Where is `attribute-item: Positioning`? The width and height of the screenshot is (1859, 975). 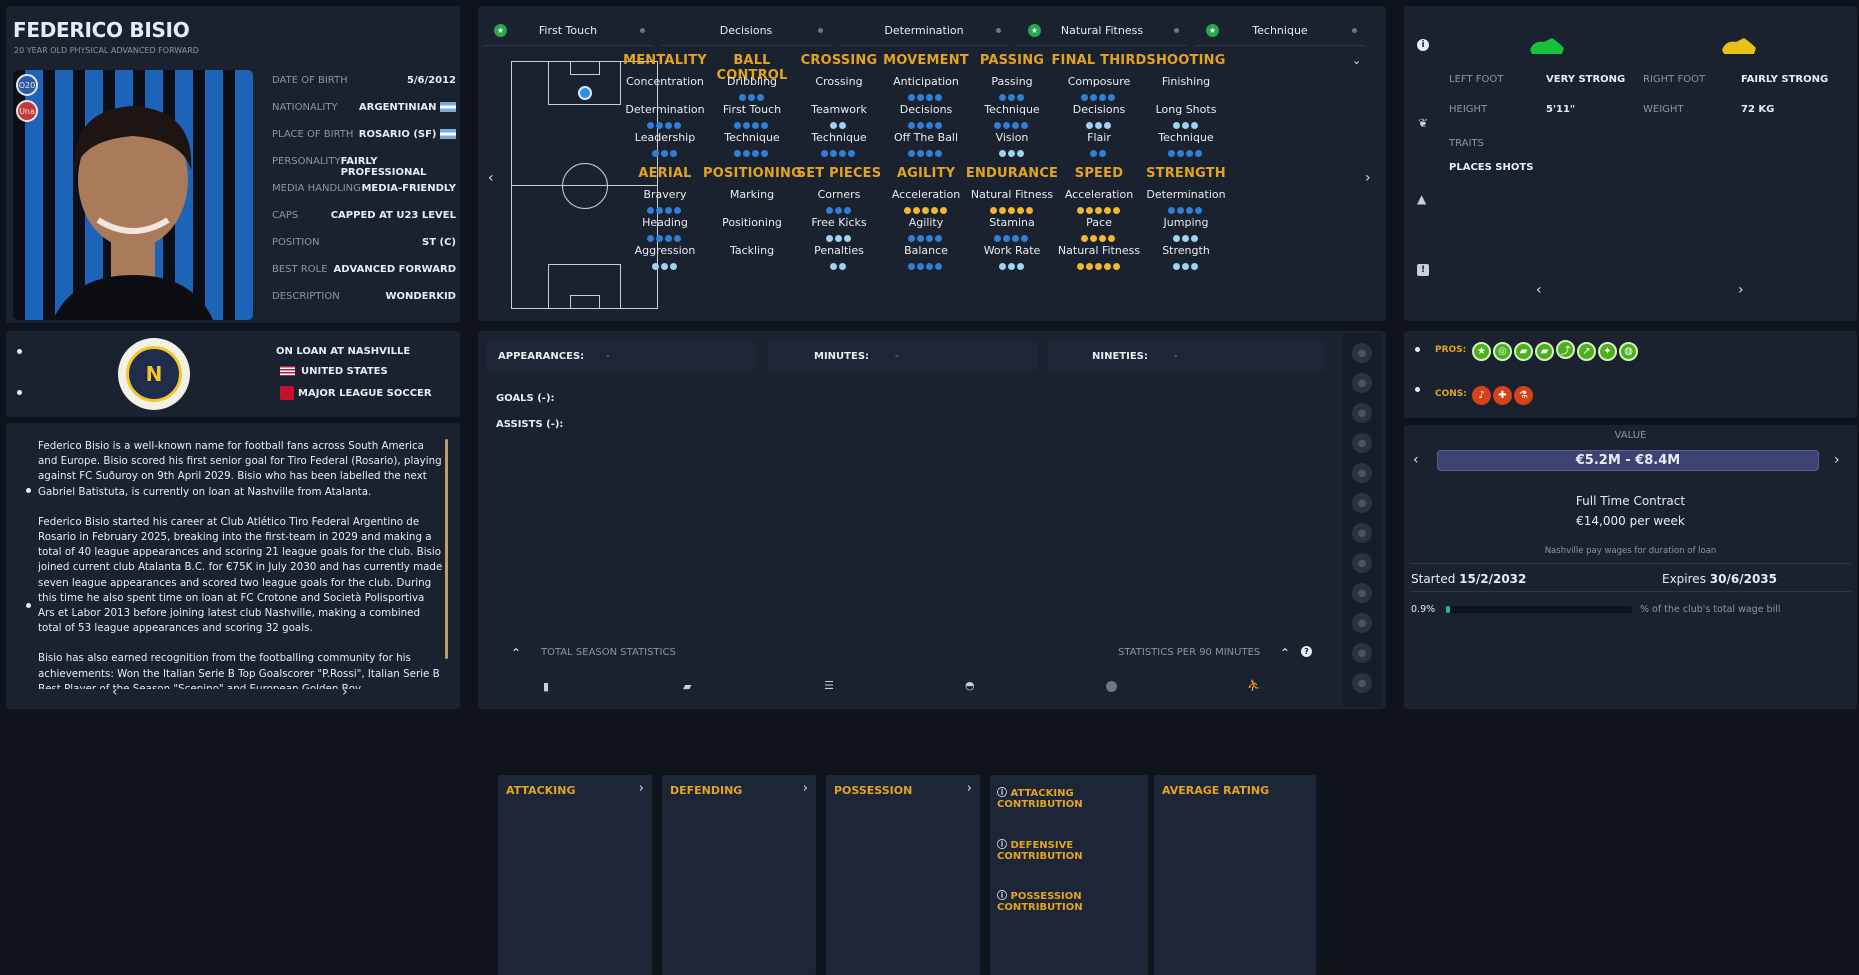 attribute-item: Positioning is located at coordinates (752, 224).